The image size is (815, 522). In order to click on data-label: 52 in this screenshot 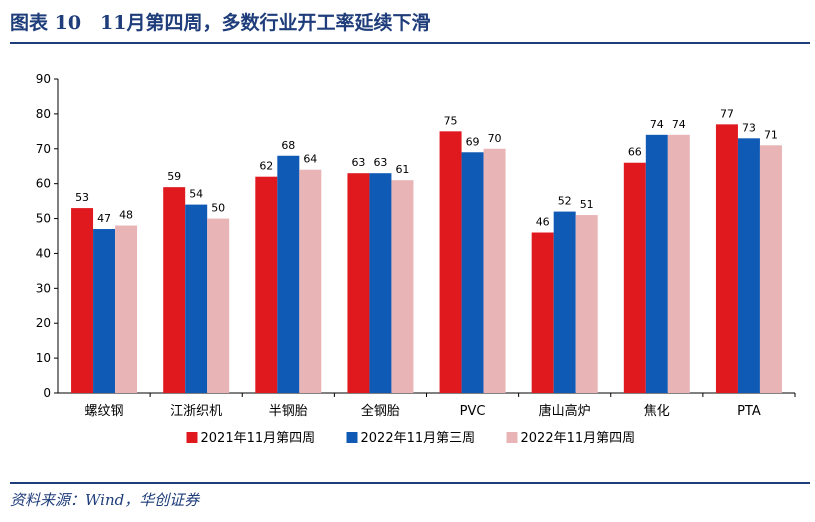, I will do `click(565, 201)`.